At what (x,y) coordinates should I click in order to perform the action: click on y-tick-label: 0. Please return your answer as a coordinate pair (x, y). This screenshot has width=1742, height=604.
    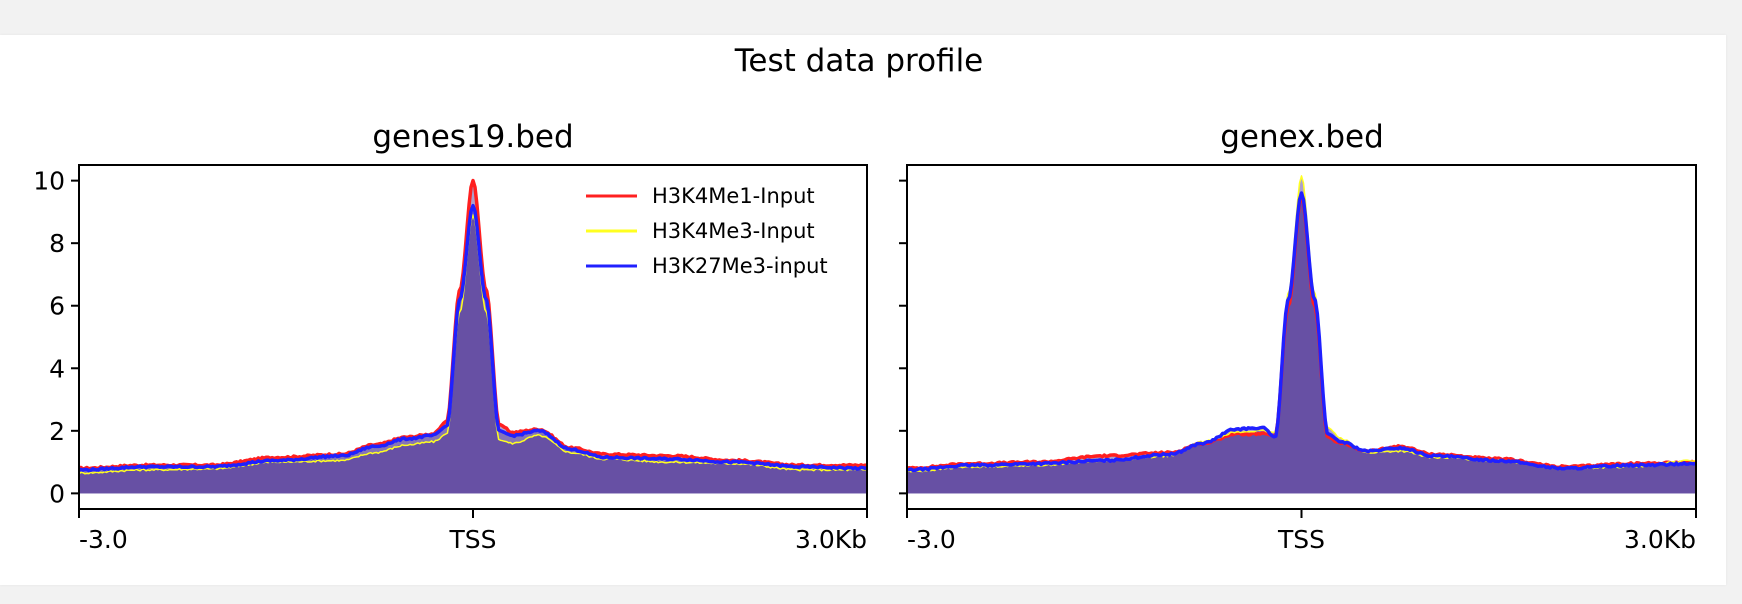
    Looking at the image, I should click on (57, 493).